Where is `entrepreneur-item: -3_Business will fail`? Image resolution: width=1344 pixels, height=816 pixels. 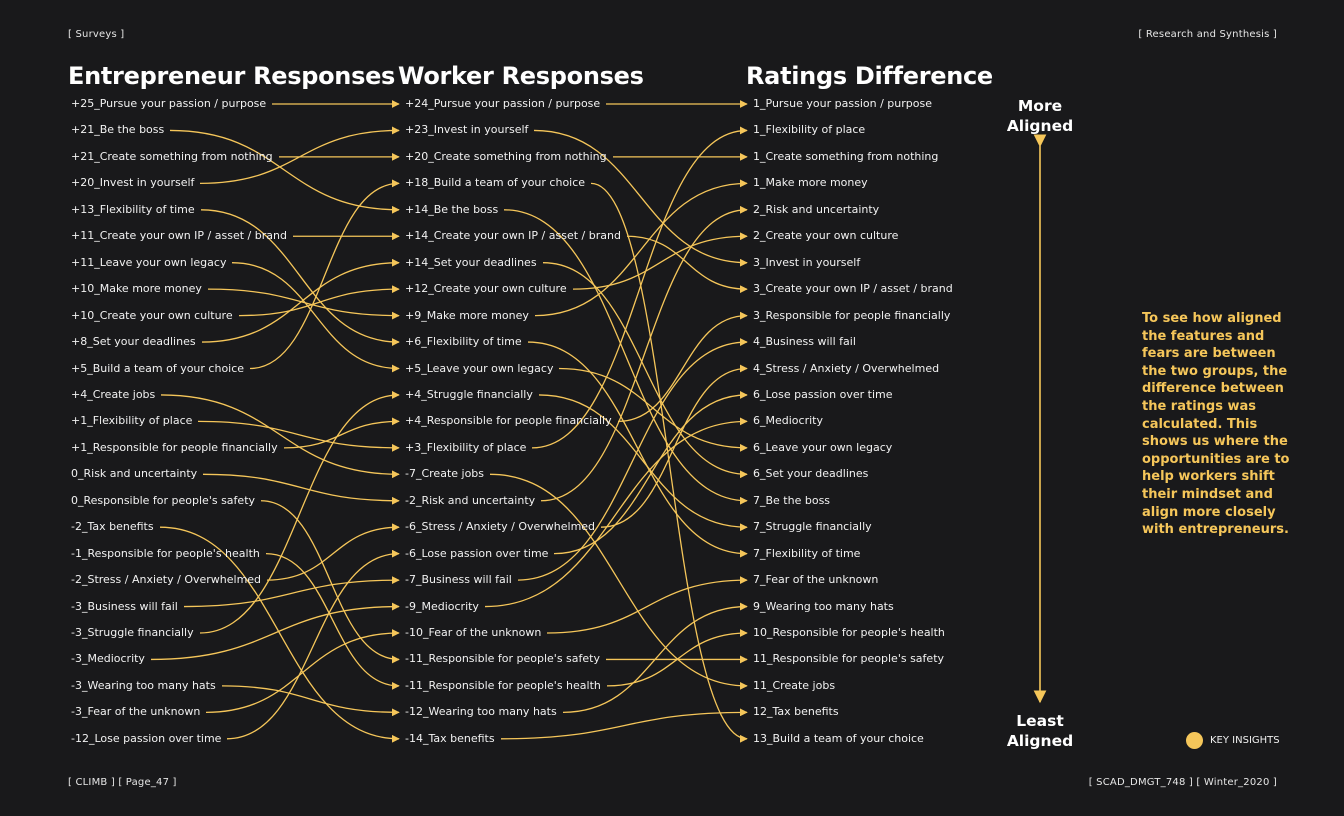 entrepreneur-item: -3_Business will fail is located at coordinates (124, 606).